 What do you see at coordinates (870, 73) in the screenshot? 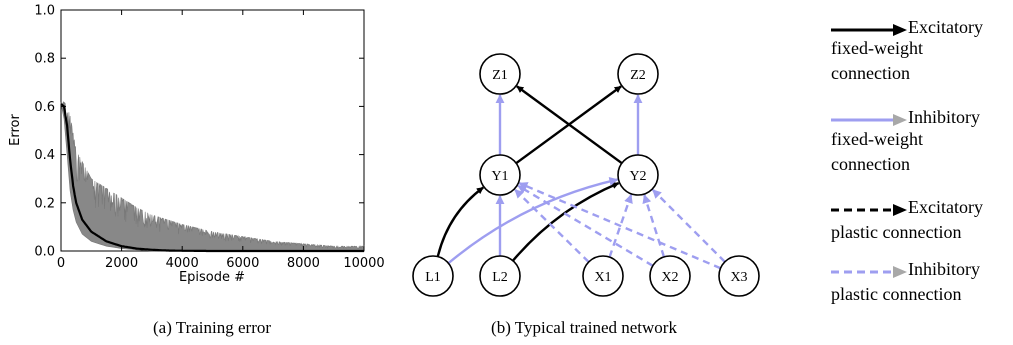
I see `legend-excitatory-fixed-label-3: connection` at bounding box center [870, 73].